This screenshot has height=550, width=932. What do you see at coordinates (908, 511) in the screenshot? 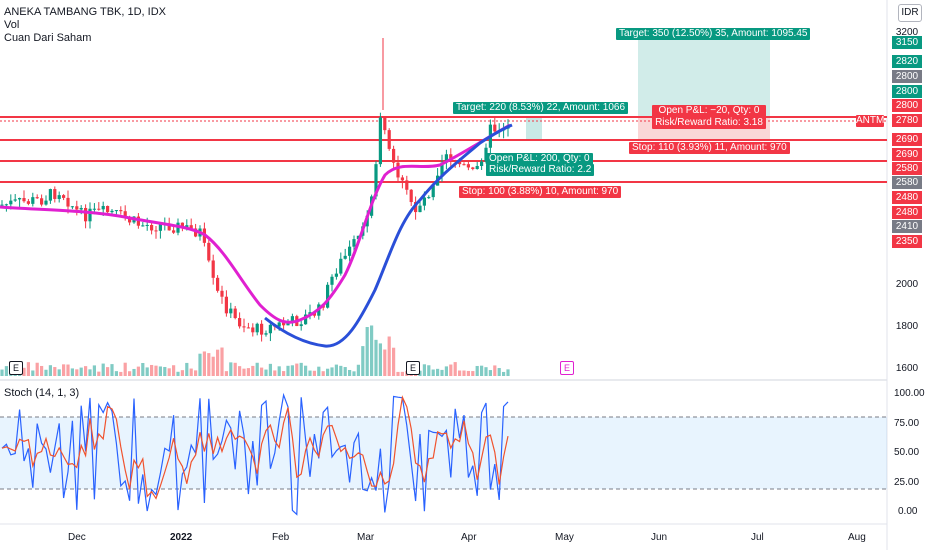
I see `stoch-tick: 0.00` at bounding box center [908, 511].